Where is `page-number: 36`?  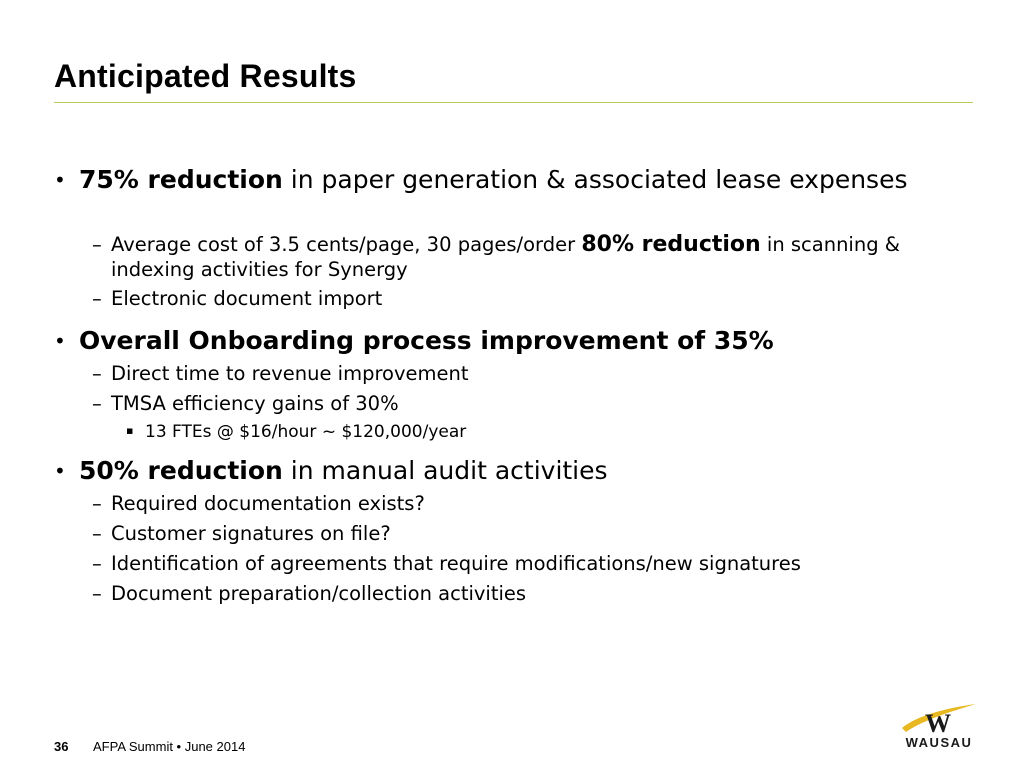
page-number: 36 is located at coordinates (61, 746).